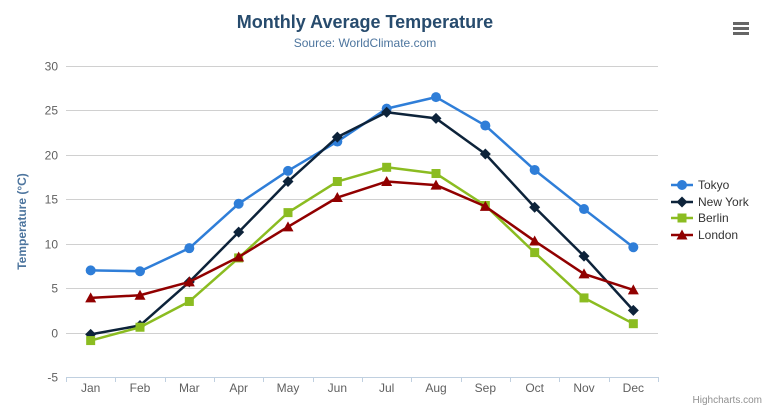 The image size is (769, 416). Describe the element at coordinates (238, 388) in the screenshot. I see `x-axis-label: Apr` at that location.